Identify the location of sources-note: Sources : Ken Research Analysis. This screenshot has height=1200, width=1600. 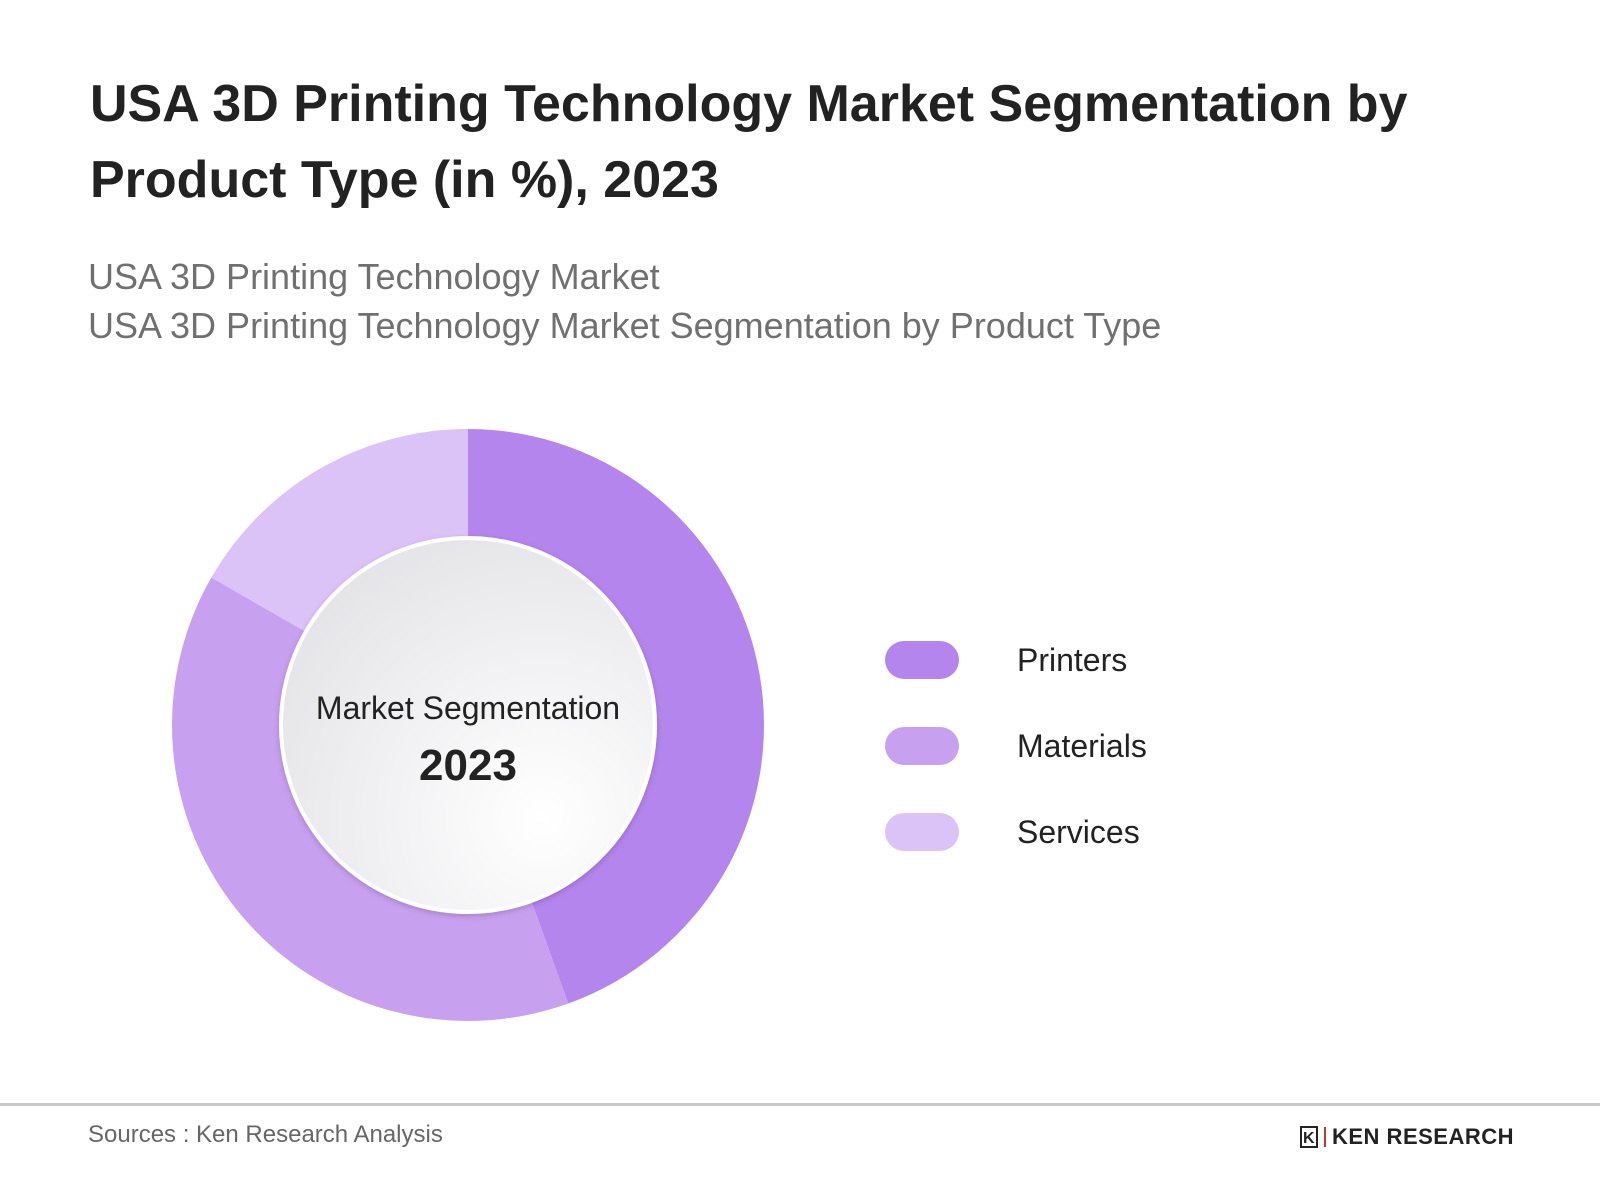
(265, 1134).